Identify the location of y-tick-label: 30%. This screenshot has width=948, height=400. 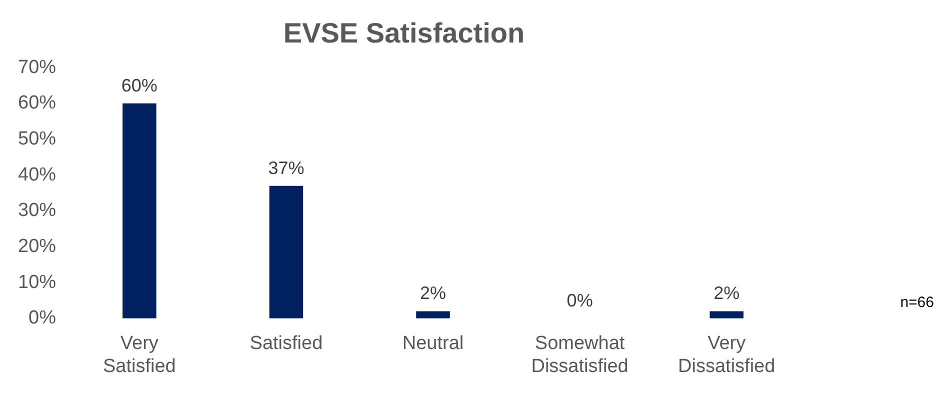
(37, 211).